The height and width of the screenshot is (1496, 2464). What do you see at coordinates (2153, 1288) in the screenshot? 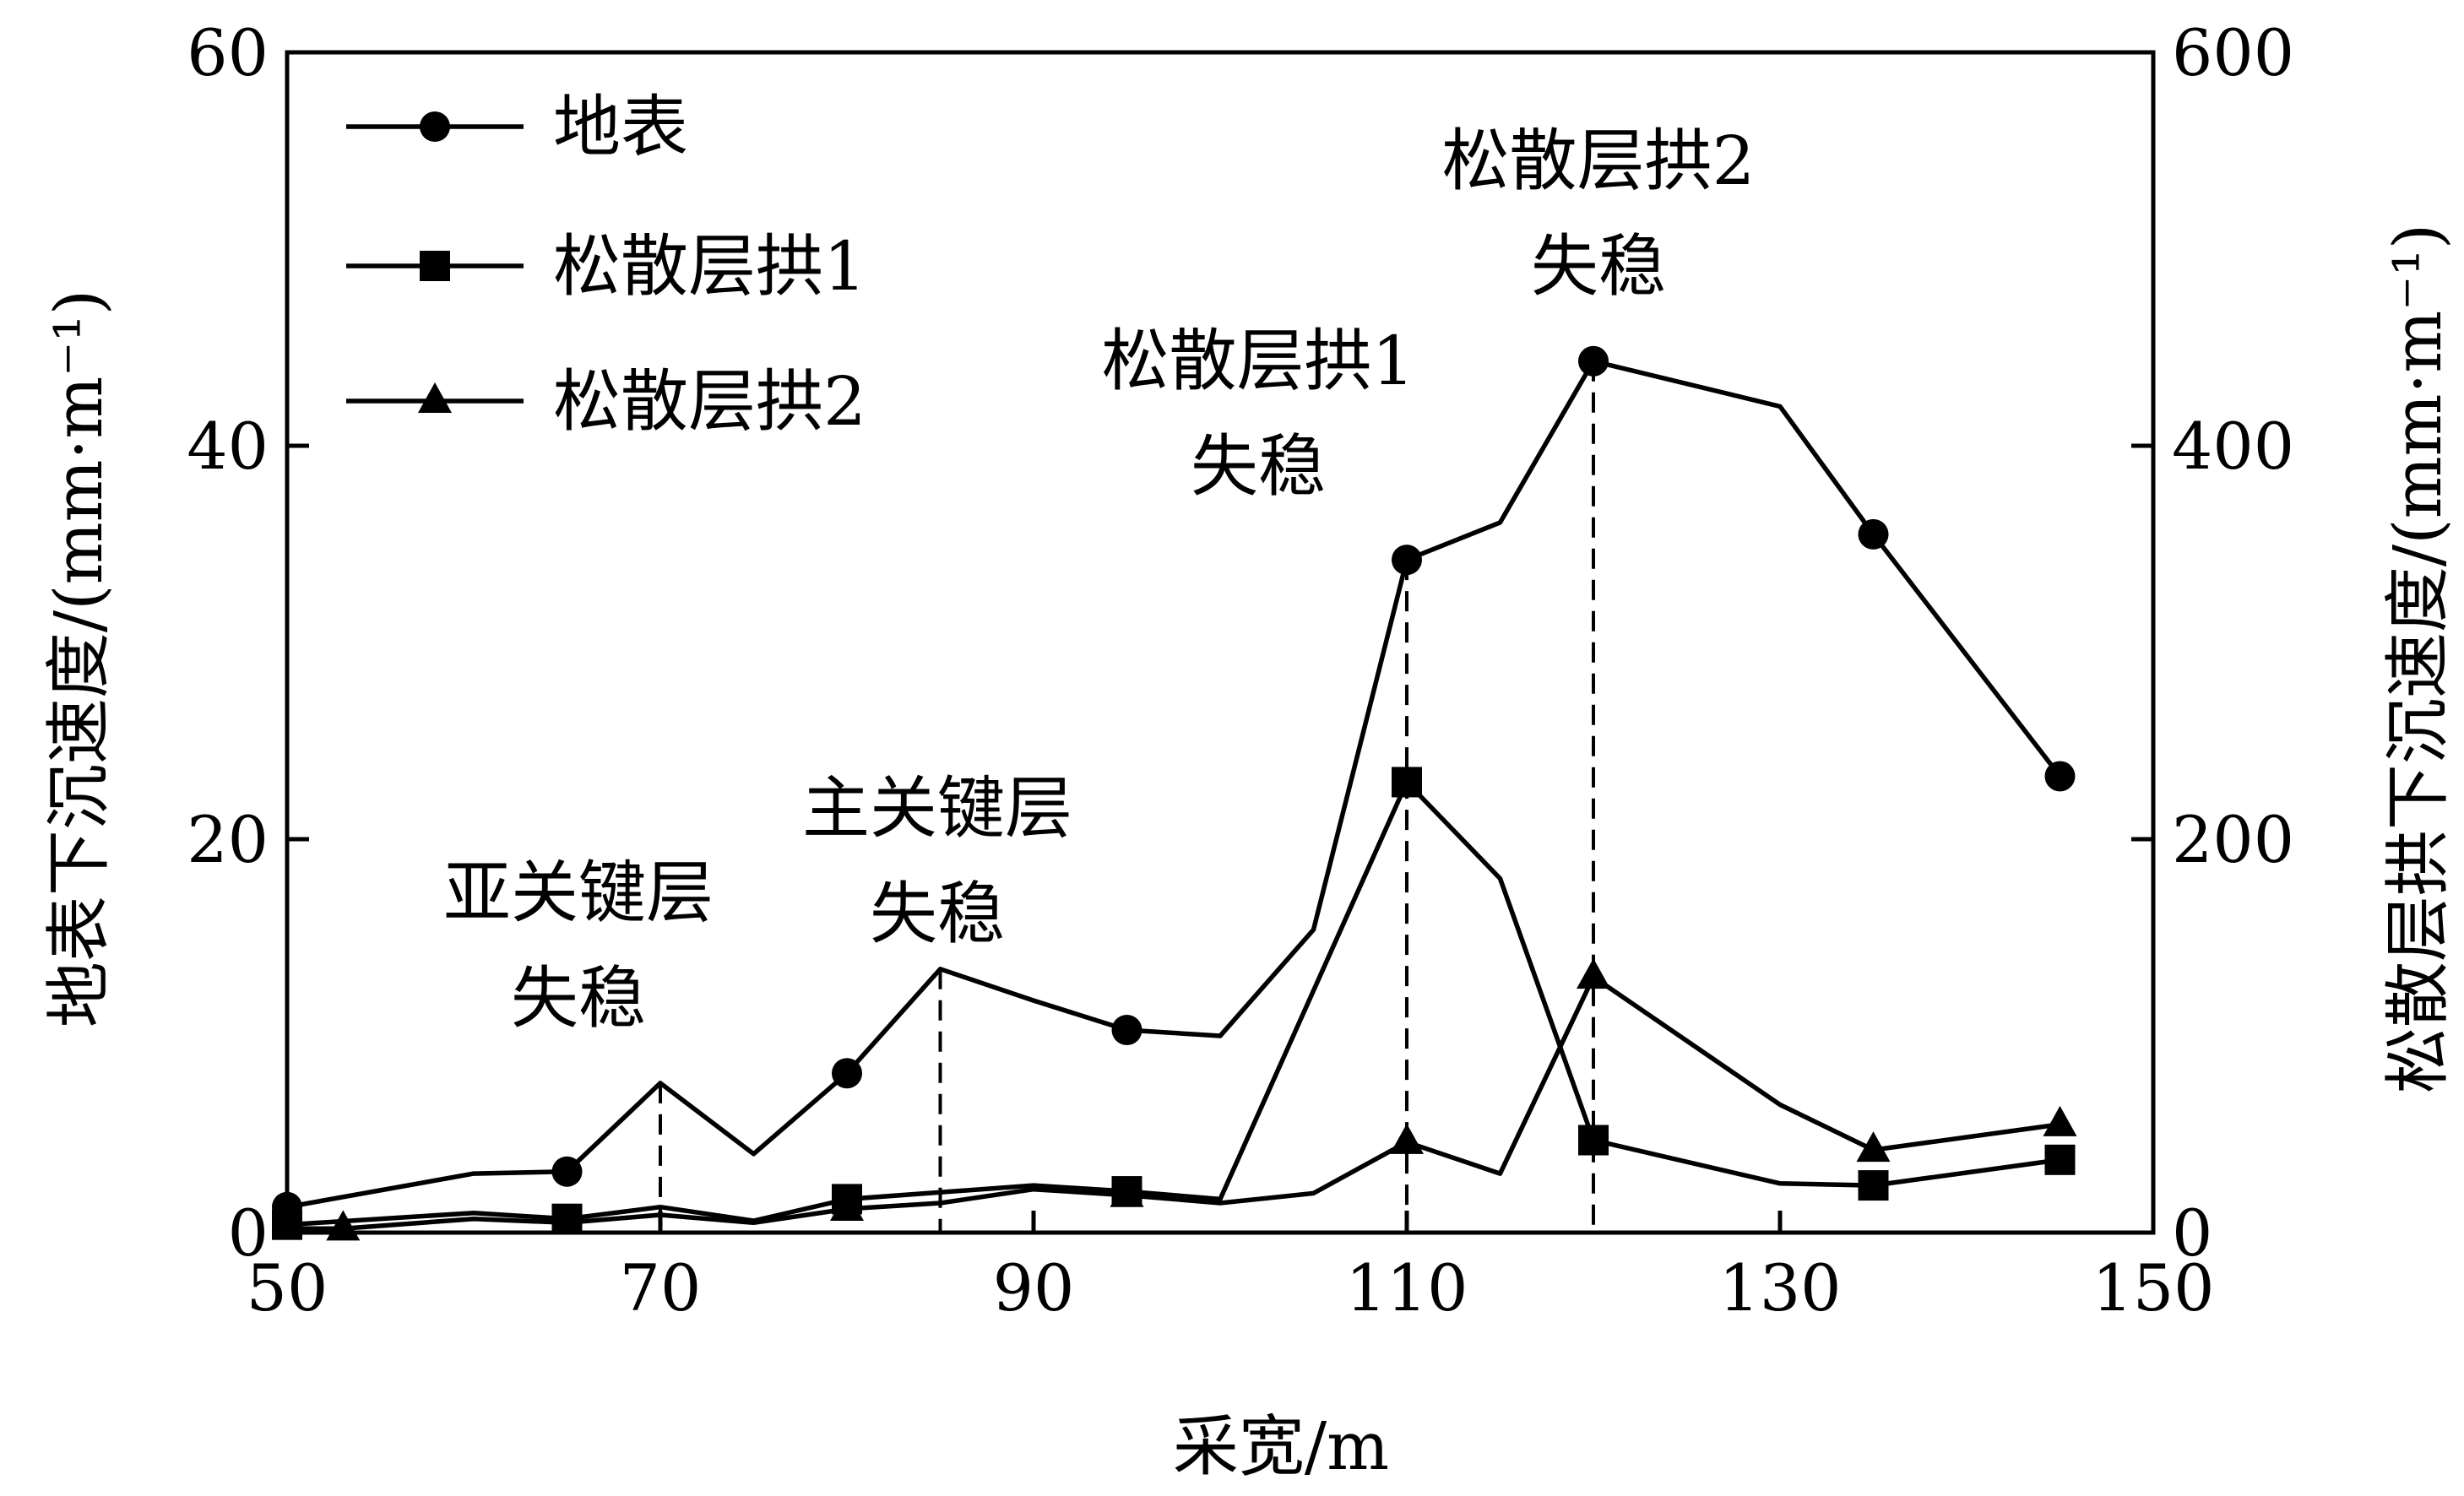
I see `x-tick-label: 150` at bounding box center [2153, 1288].